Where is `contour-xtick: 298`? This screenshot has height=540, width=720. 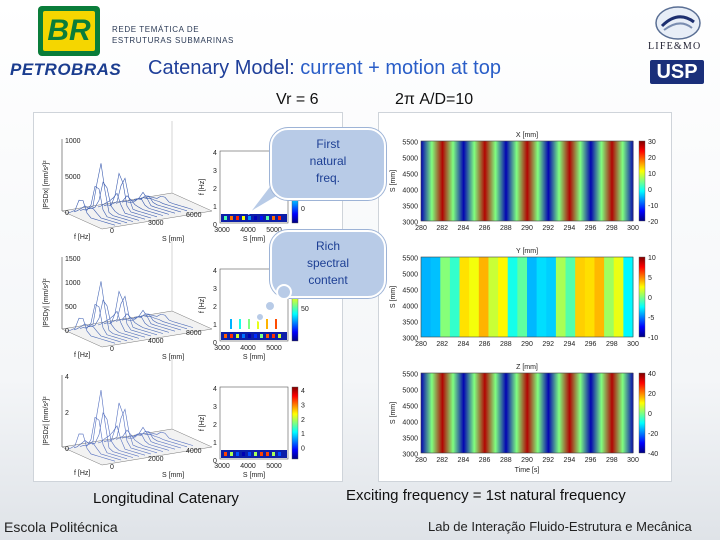
contour-xtick: 298 is located at coordinates (612, 344).